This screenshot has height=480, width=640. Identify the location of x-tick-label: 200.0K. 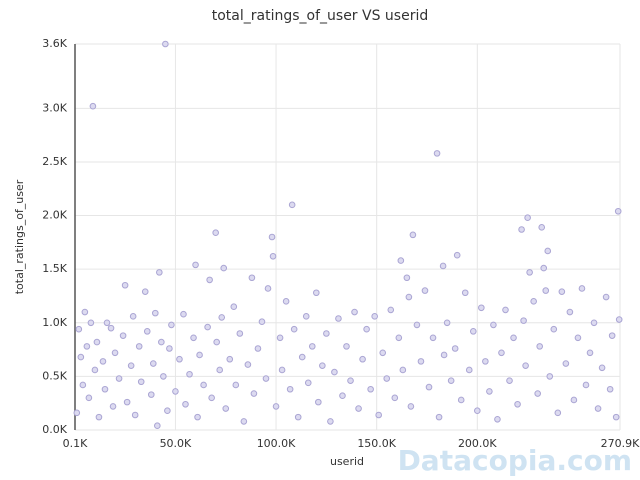
(477, 443).